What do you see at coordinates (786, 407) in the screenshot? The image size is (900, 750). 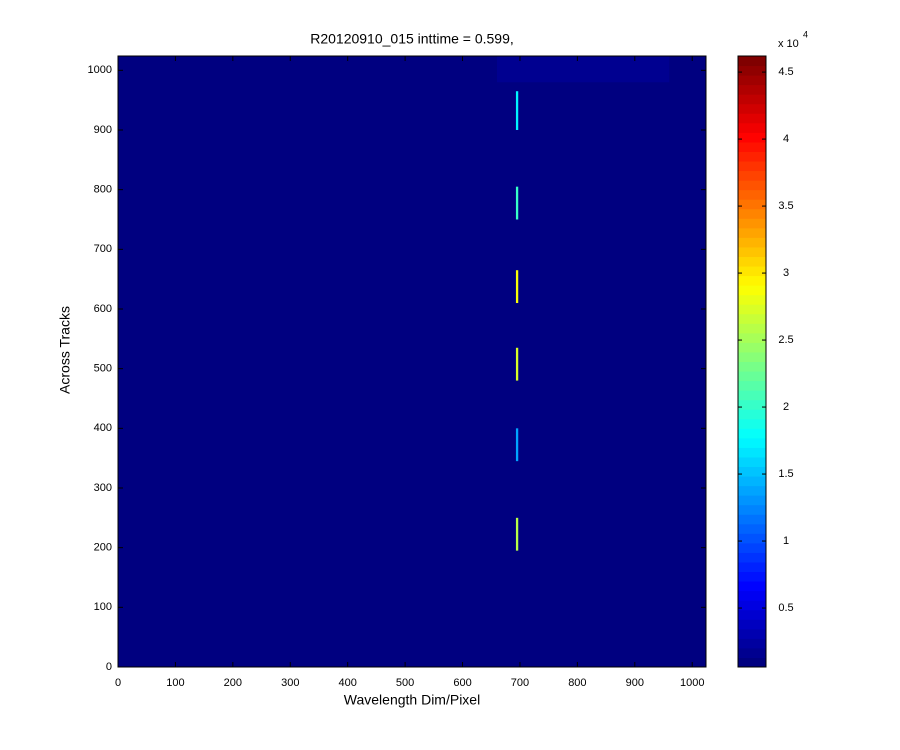 I see `colorbar-tick-label: 2` at bounding box center [786, 407].